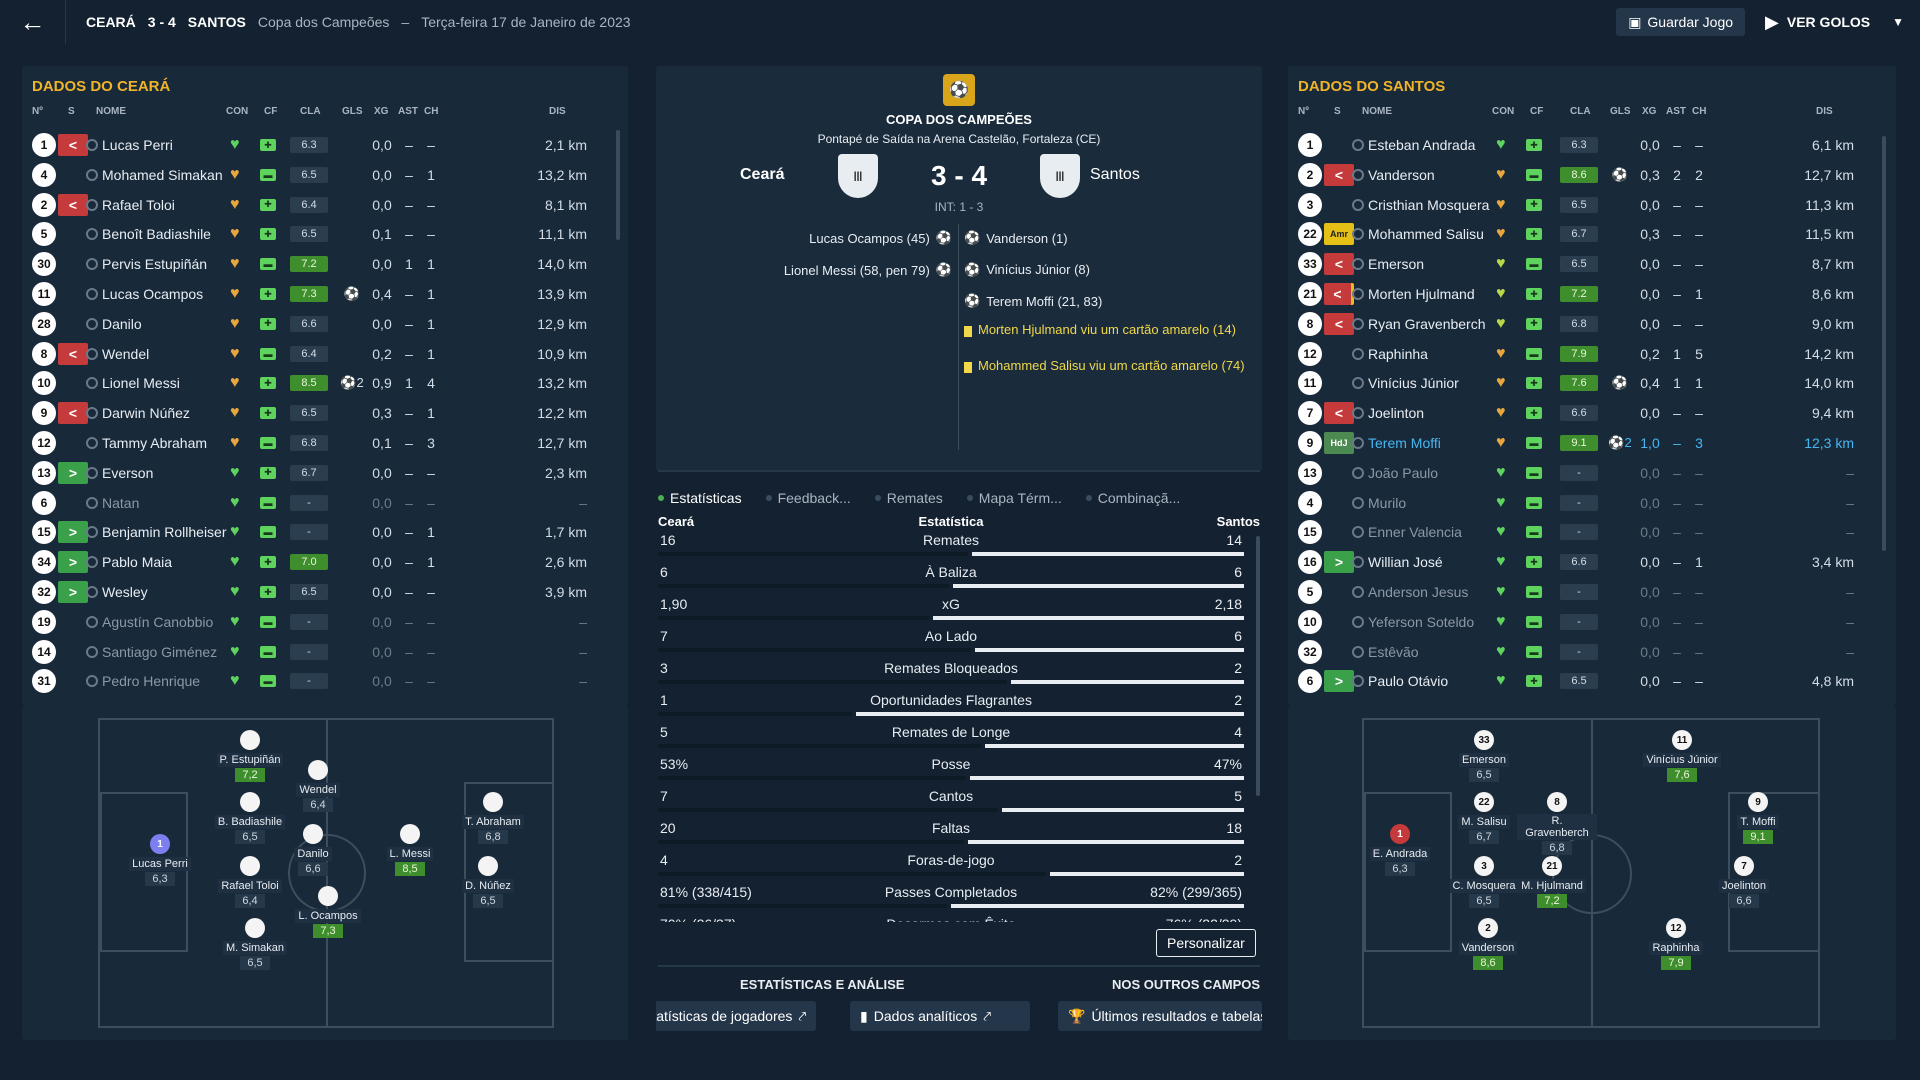 The height and width of the screenshot is (1080, 1920). What do you see at coordinates (325, 205) in the screenshot?
I see `player-row: 2 < Rafael Toloi ♥ ✚ 6.4 0,0– –8,1 km` at bounding box center [325, 205].